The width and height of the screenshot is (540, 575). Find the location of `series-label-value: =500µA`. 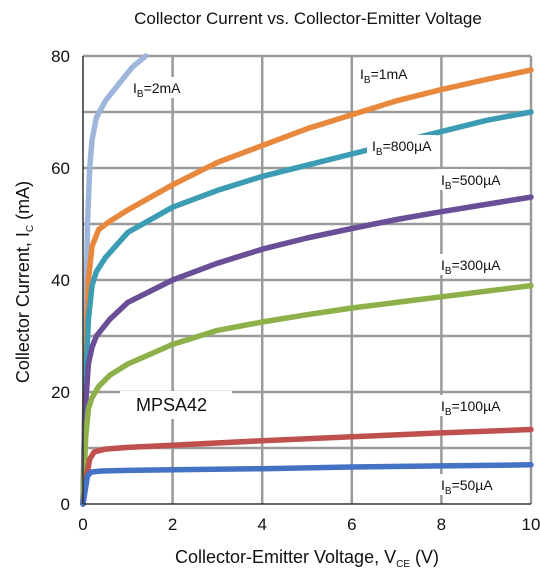

series-label-value: =500µA is located at coordinates (477, 180).